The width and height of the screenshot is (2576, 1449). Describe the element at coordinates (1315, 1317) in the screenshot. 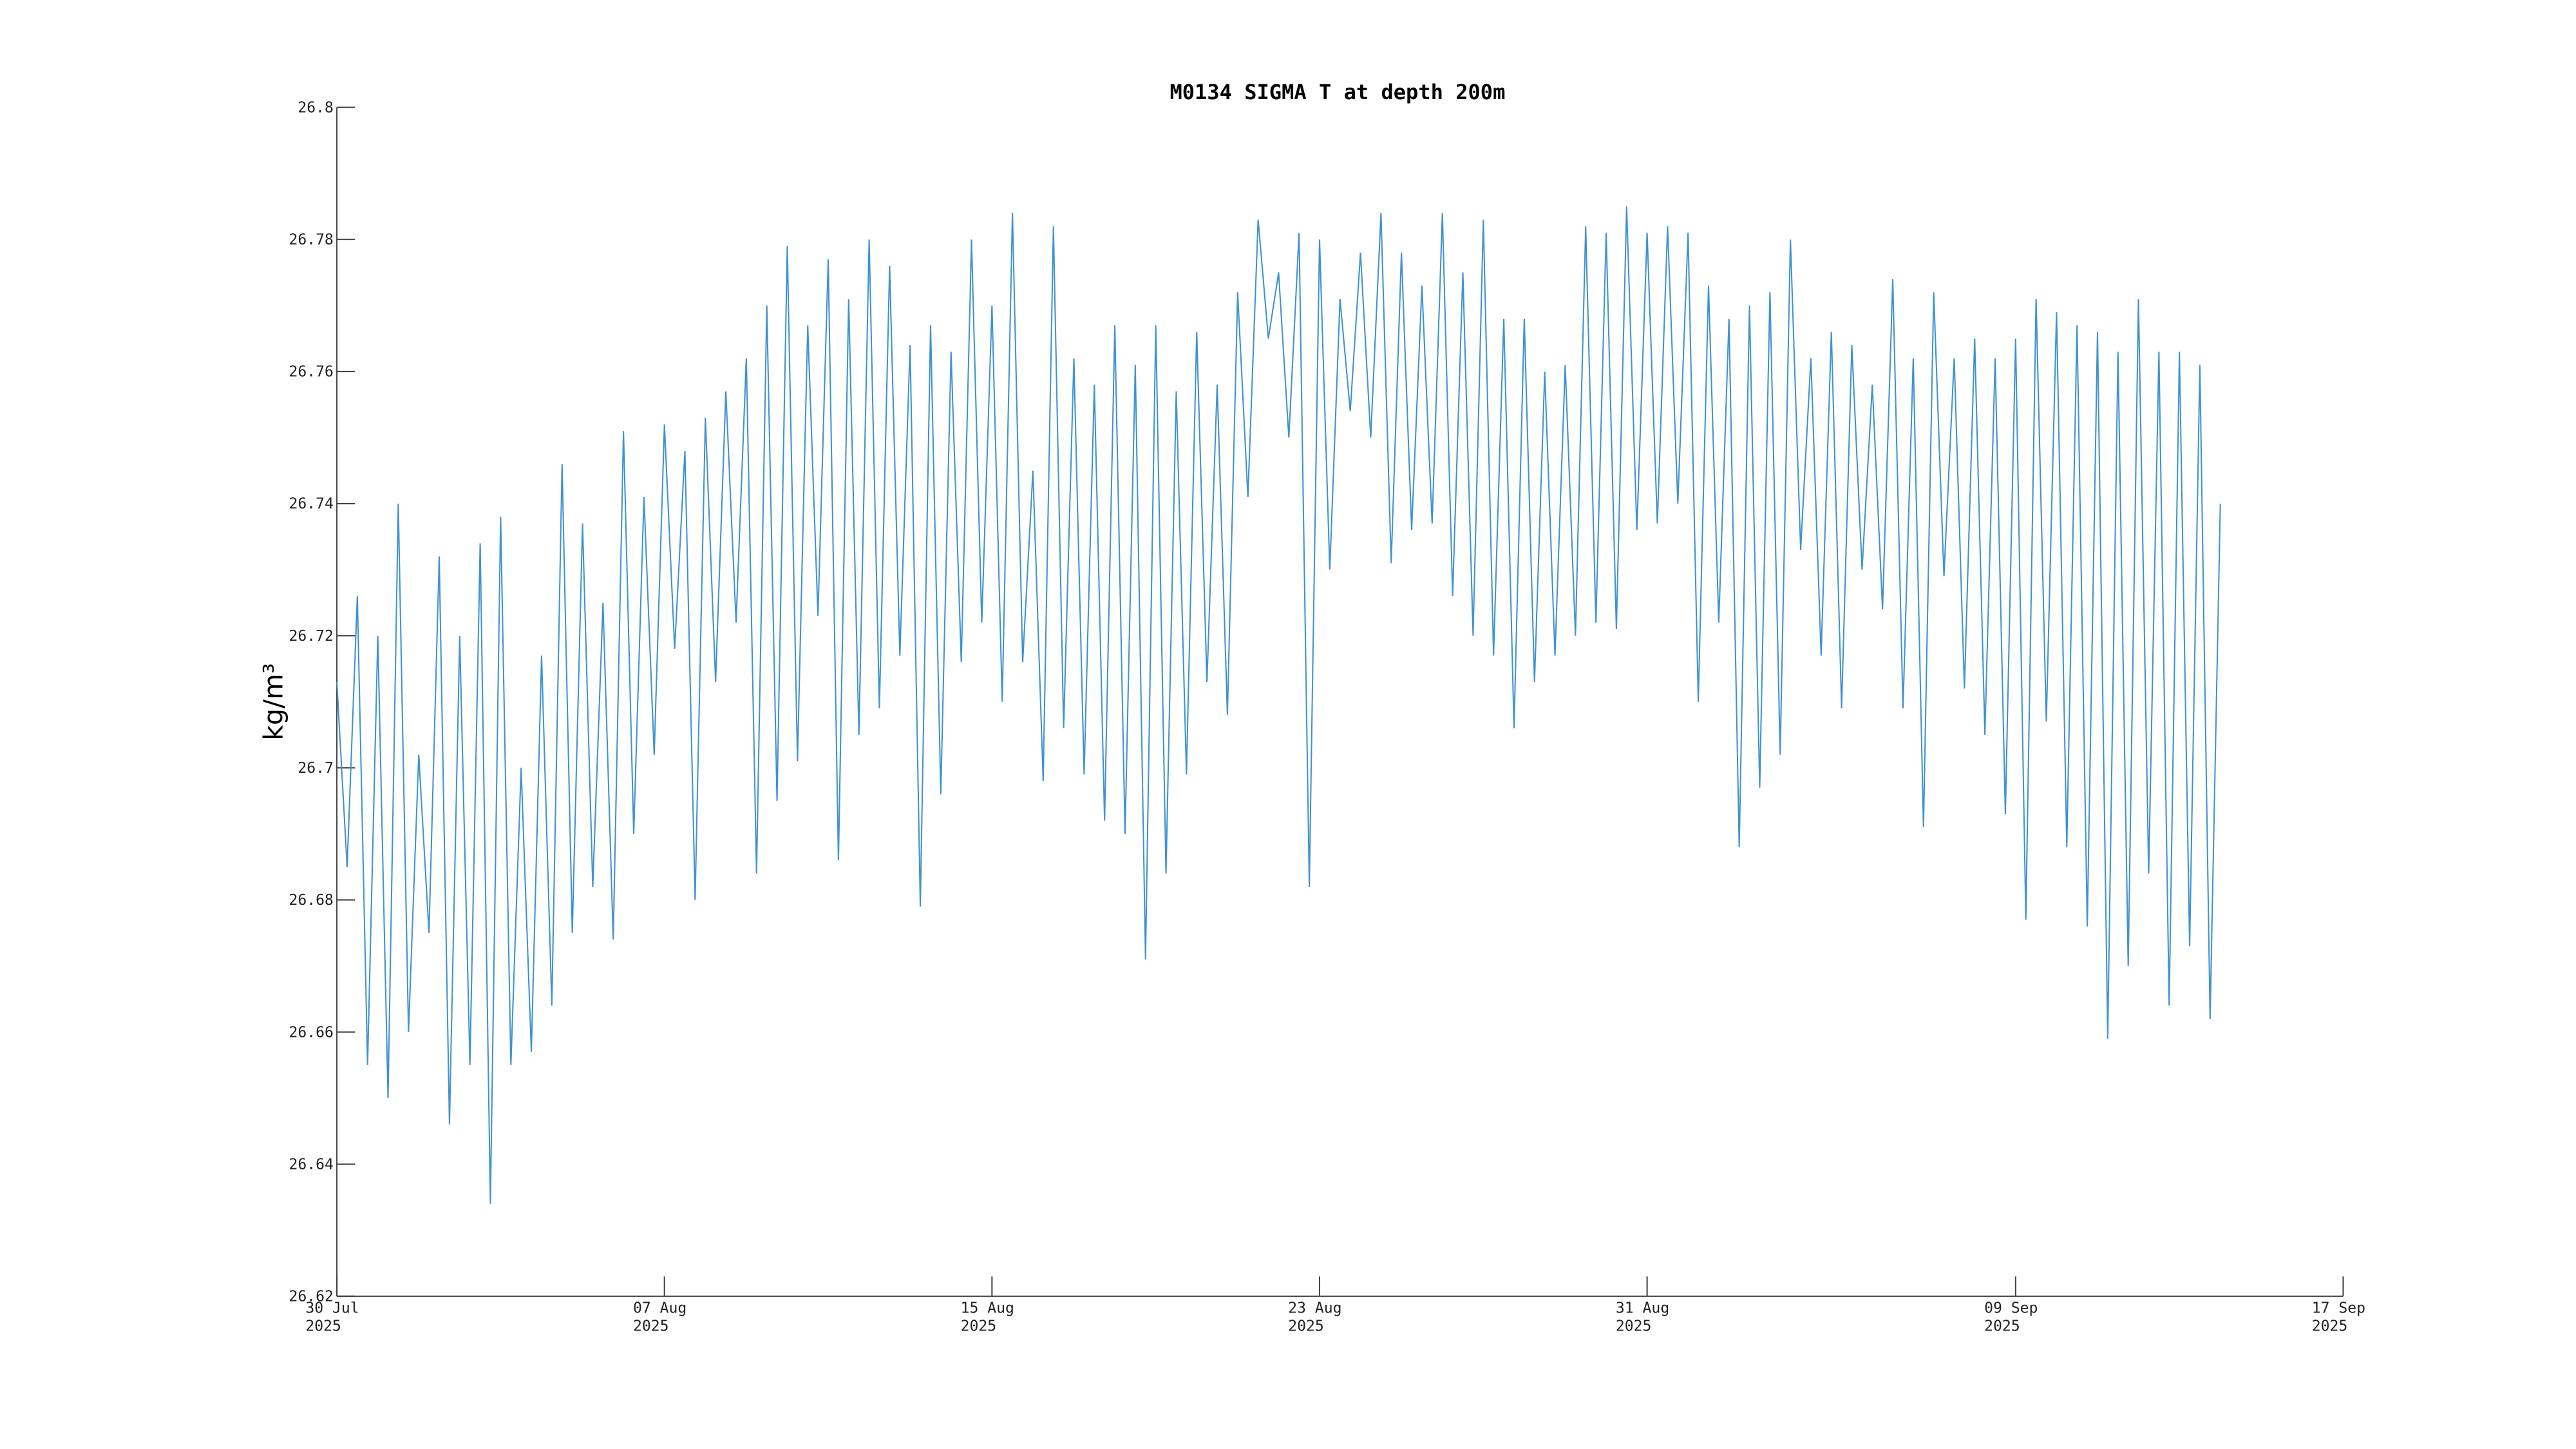

I see `x-tick-label: 23 Aug 2025` at that location.